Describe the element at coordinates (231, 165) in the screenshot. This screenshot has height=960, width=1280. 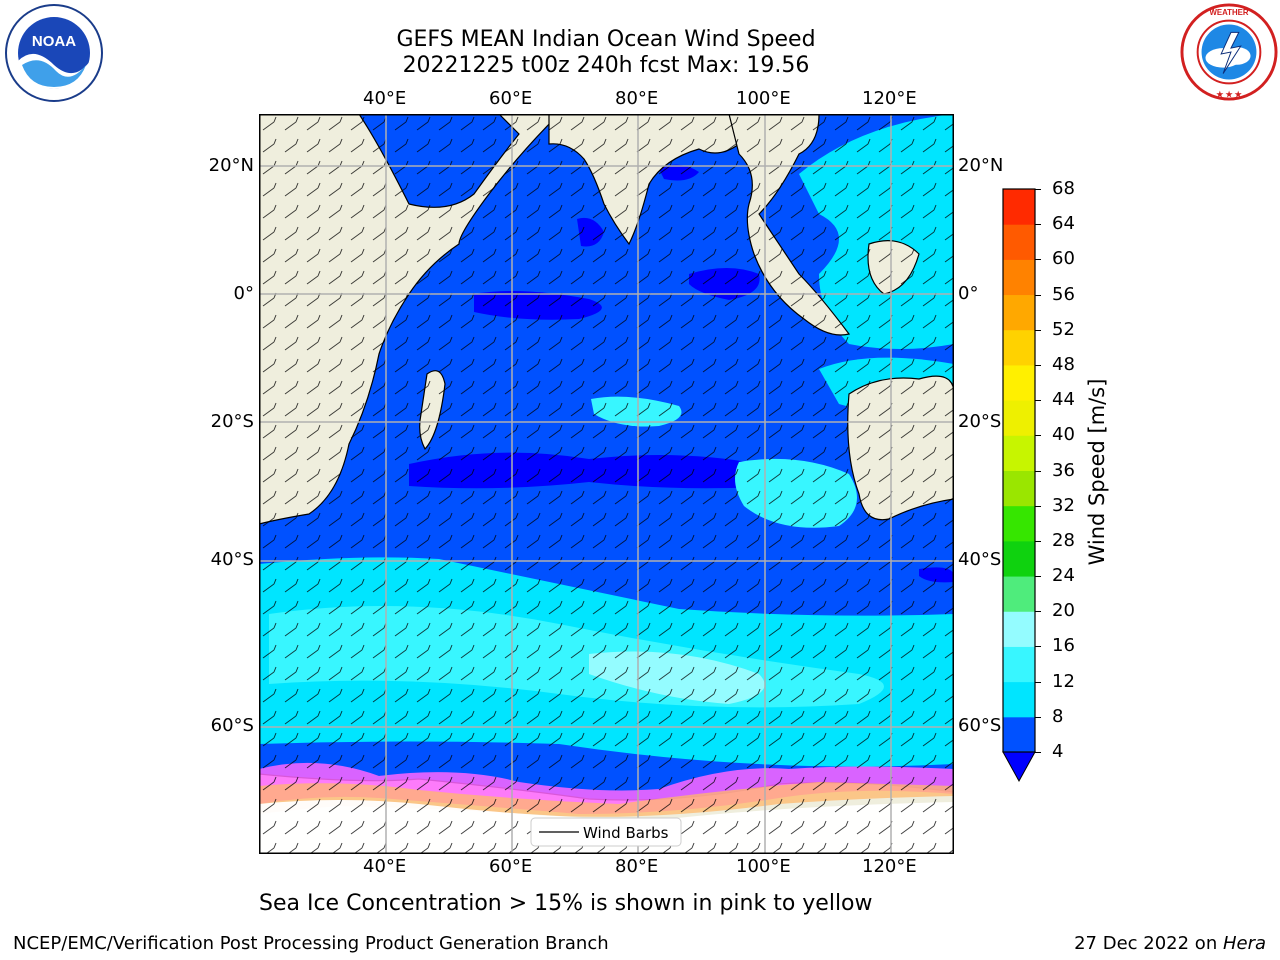
I see `lat-tick-left: 20°N` at that location.